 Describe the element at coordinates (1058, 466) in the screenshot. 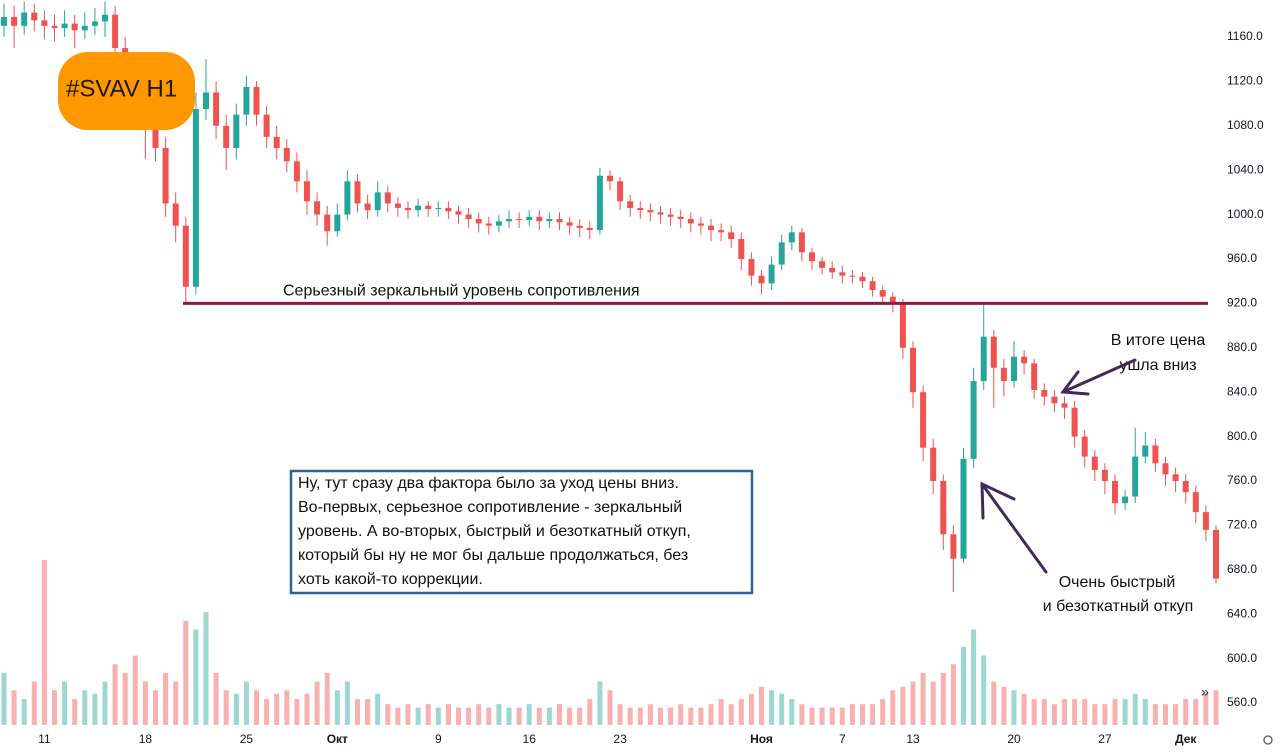

I see `arrows` at that location.